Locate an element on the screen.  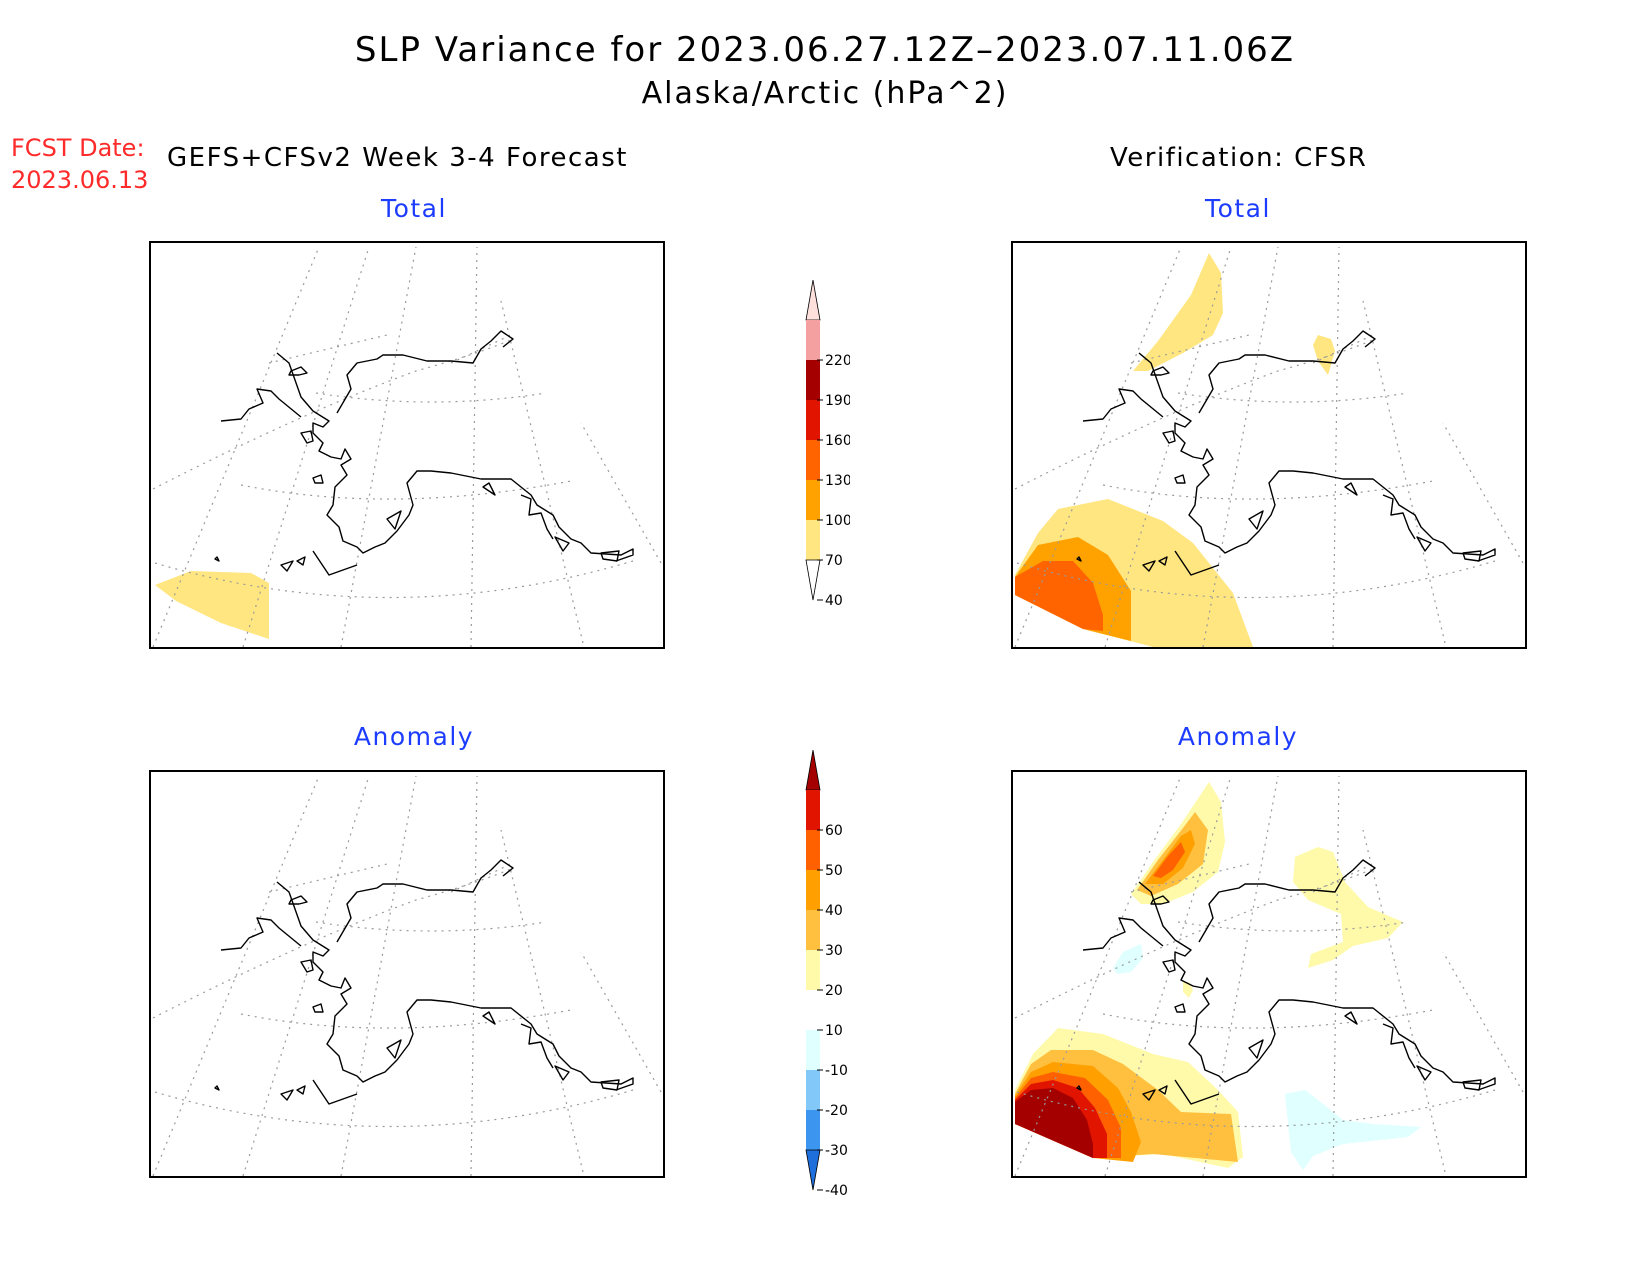
colorbar-tick-label: 30 is located at coordinates (834, 951).